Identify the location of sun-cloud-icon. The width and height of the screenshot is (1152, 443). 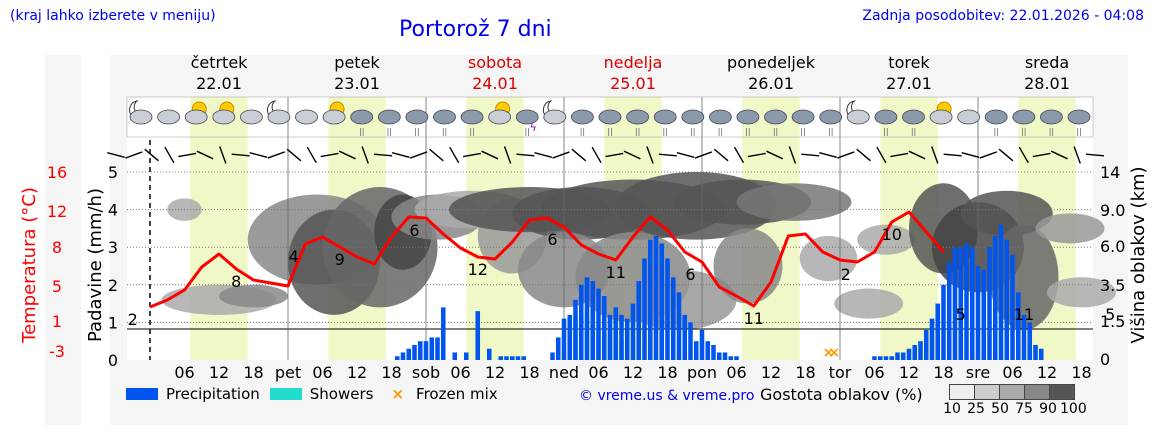
(224, 113).